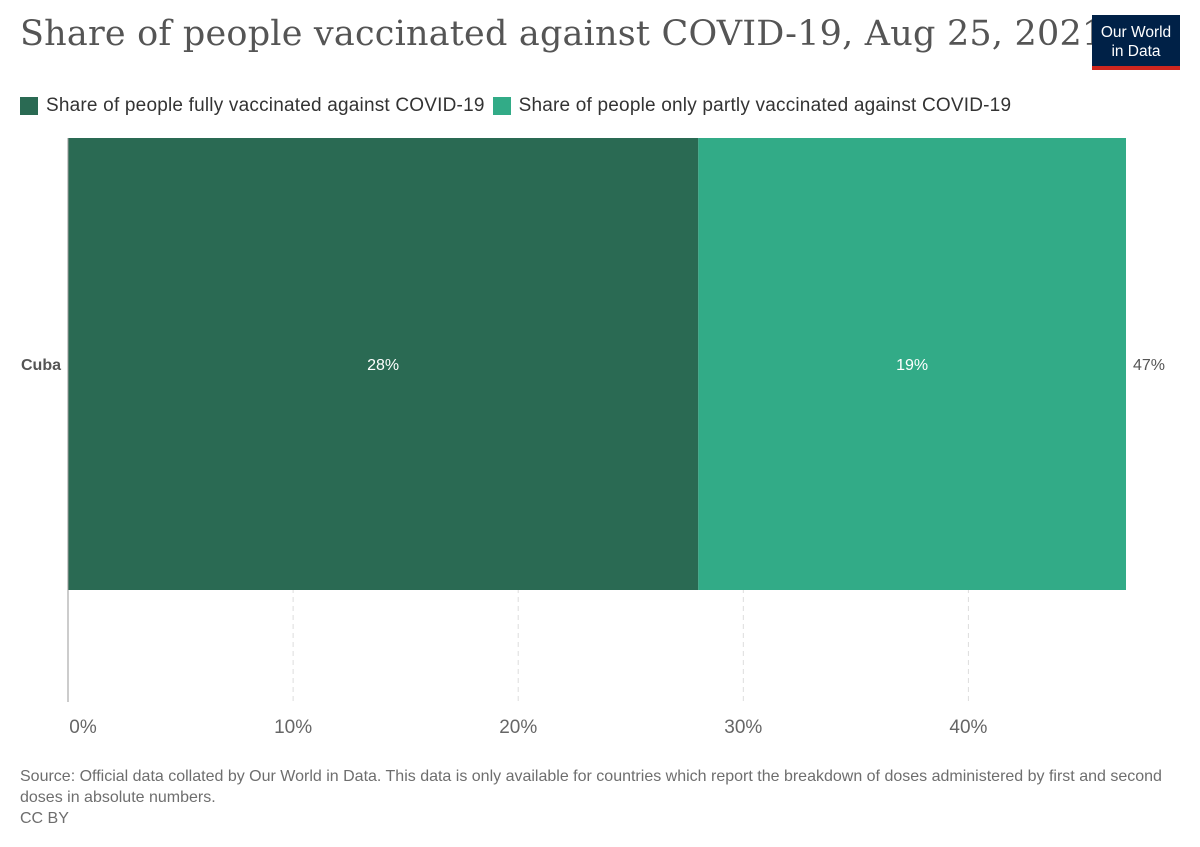 The width and height of the screenshot is (1200, 847). I want to click on data-label-cuba-series-1: 19%, so click(912, 365).